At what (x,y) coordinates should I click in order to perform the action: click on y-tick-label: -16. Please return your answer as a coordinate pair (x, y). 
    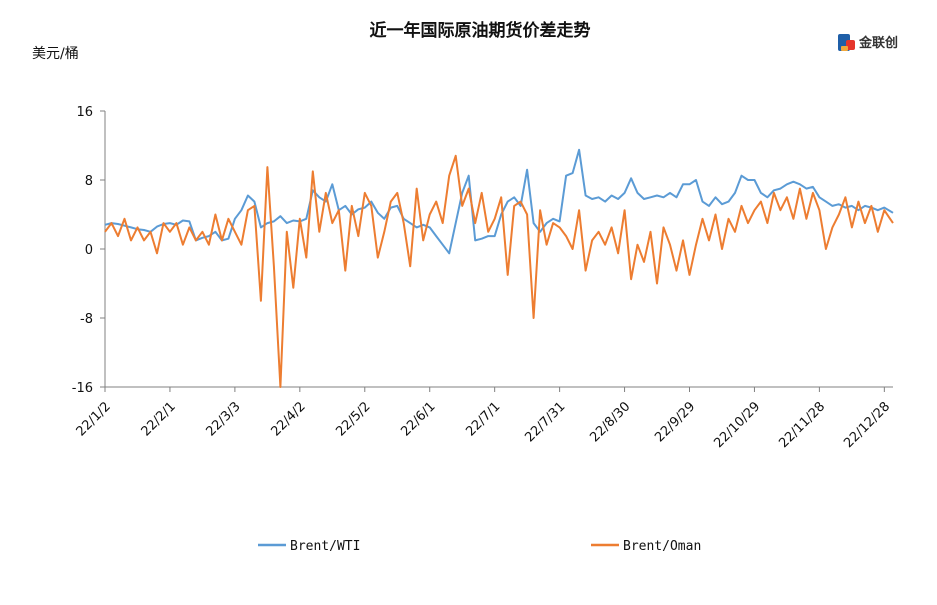
    Looking at the image, I should click on (82, 388).